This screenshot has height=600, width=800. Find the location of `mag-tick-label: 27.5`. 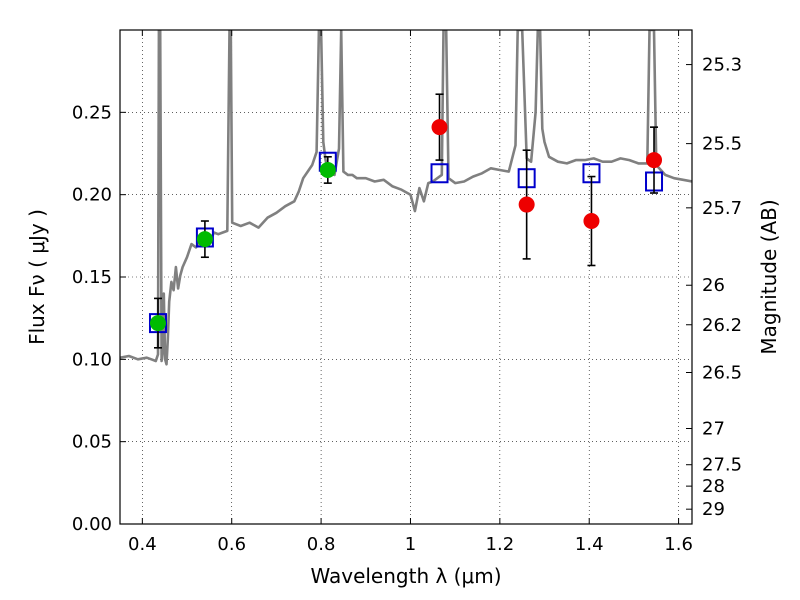

mag-tick-label: 27.5 is located at coordinates (722, 465).